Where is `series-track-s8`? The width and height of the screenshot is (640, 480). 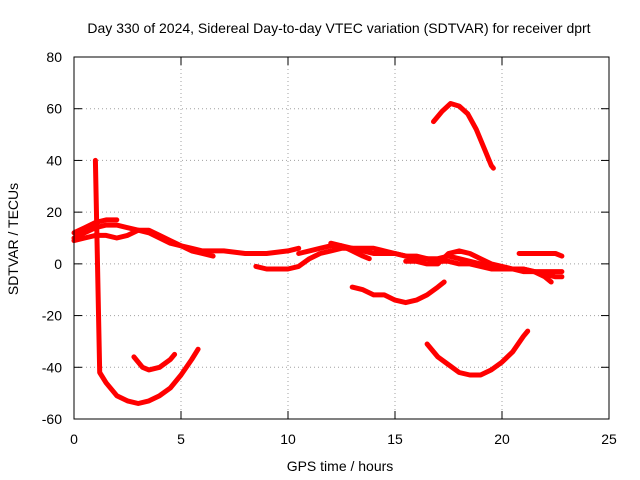
series-track-s8 is located at coordinates (350, 251).